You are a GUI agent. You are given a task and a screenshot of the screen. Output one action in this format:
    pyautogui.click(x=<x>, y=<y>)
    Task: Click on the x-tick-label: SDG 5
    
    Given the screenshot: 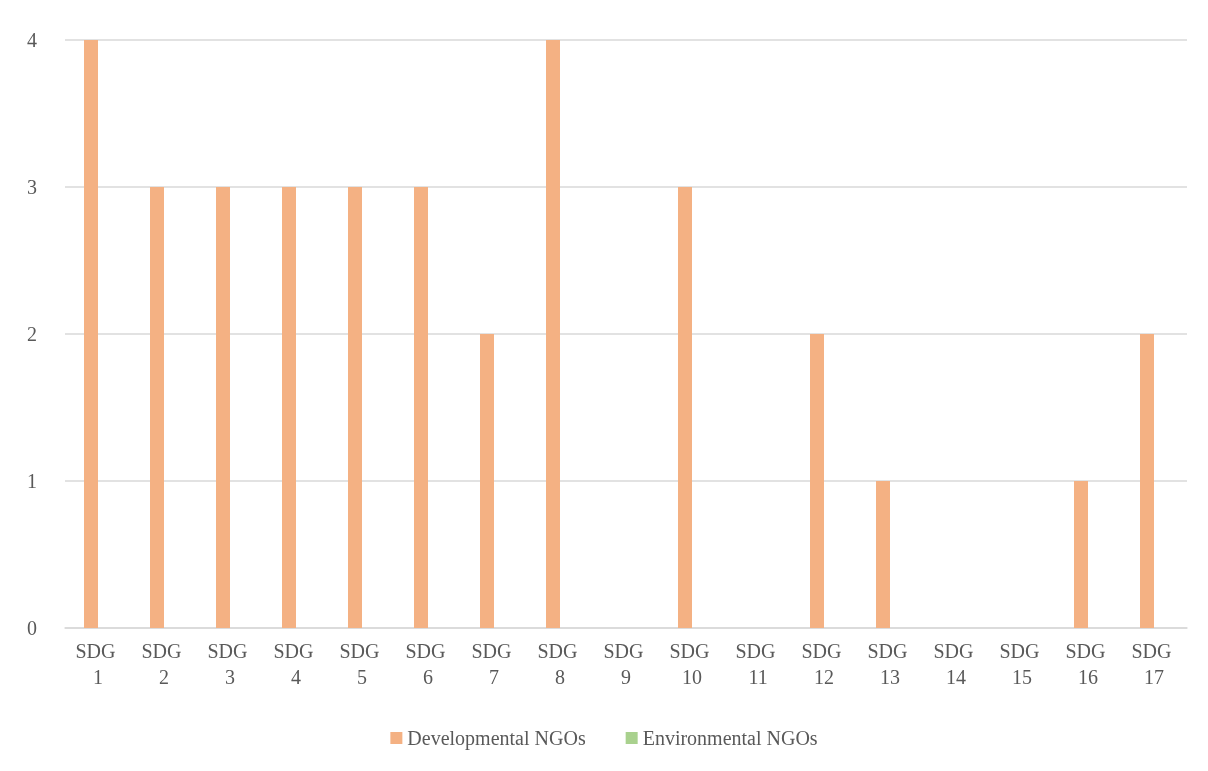 What is the action you would take?
    pyautogui.click(x=362, y=664)
    